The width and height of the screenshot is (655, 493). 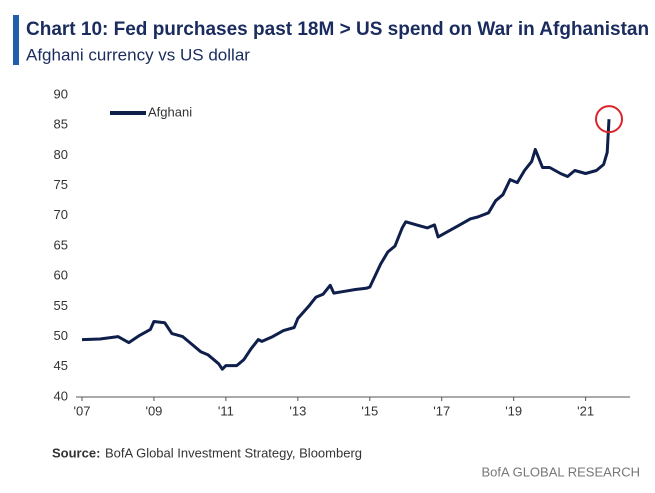 I want to click on highlight-circle, so click(x=609, y=119).